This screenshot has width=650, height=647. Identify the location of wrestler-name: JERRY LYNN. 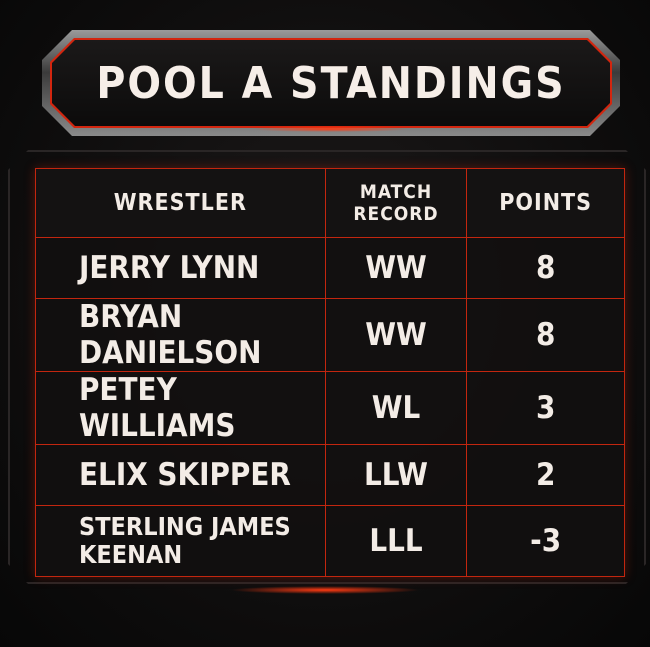
(180, 268).